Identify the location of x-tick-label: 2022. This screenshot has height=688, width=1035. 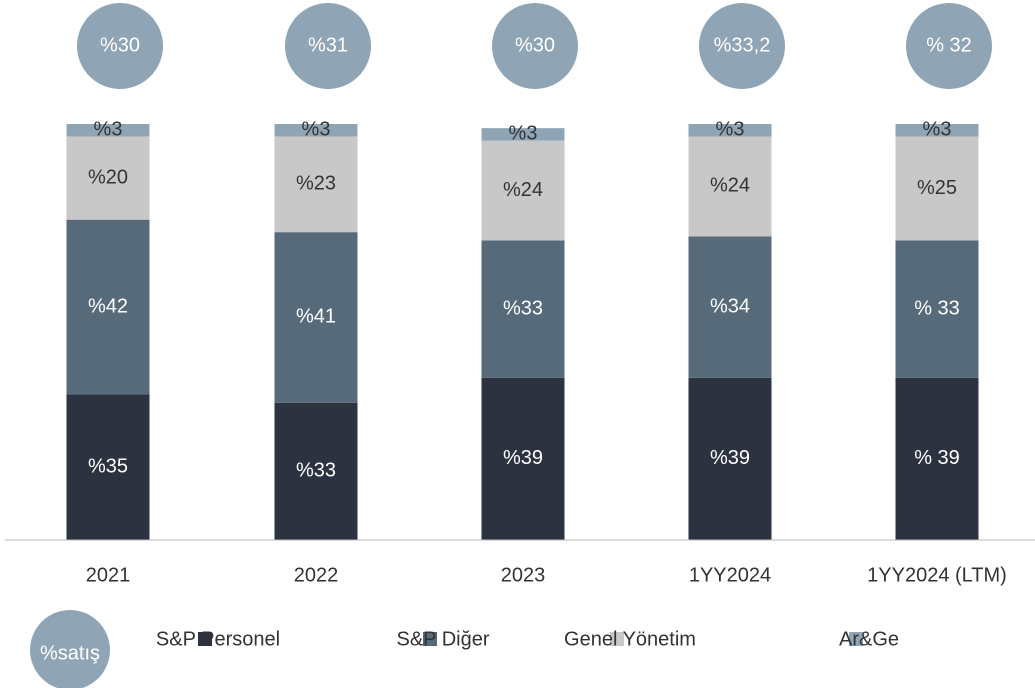
(316, 575).